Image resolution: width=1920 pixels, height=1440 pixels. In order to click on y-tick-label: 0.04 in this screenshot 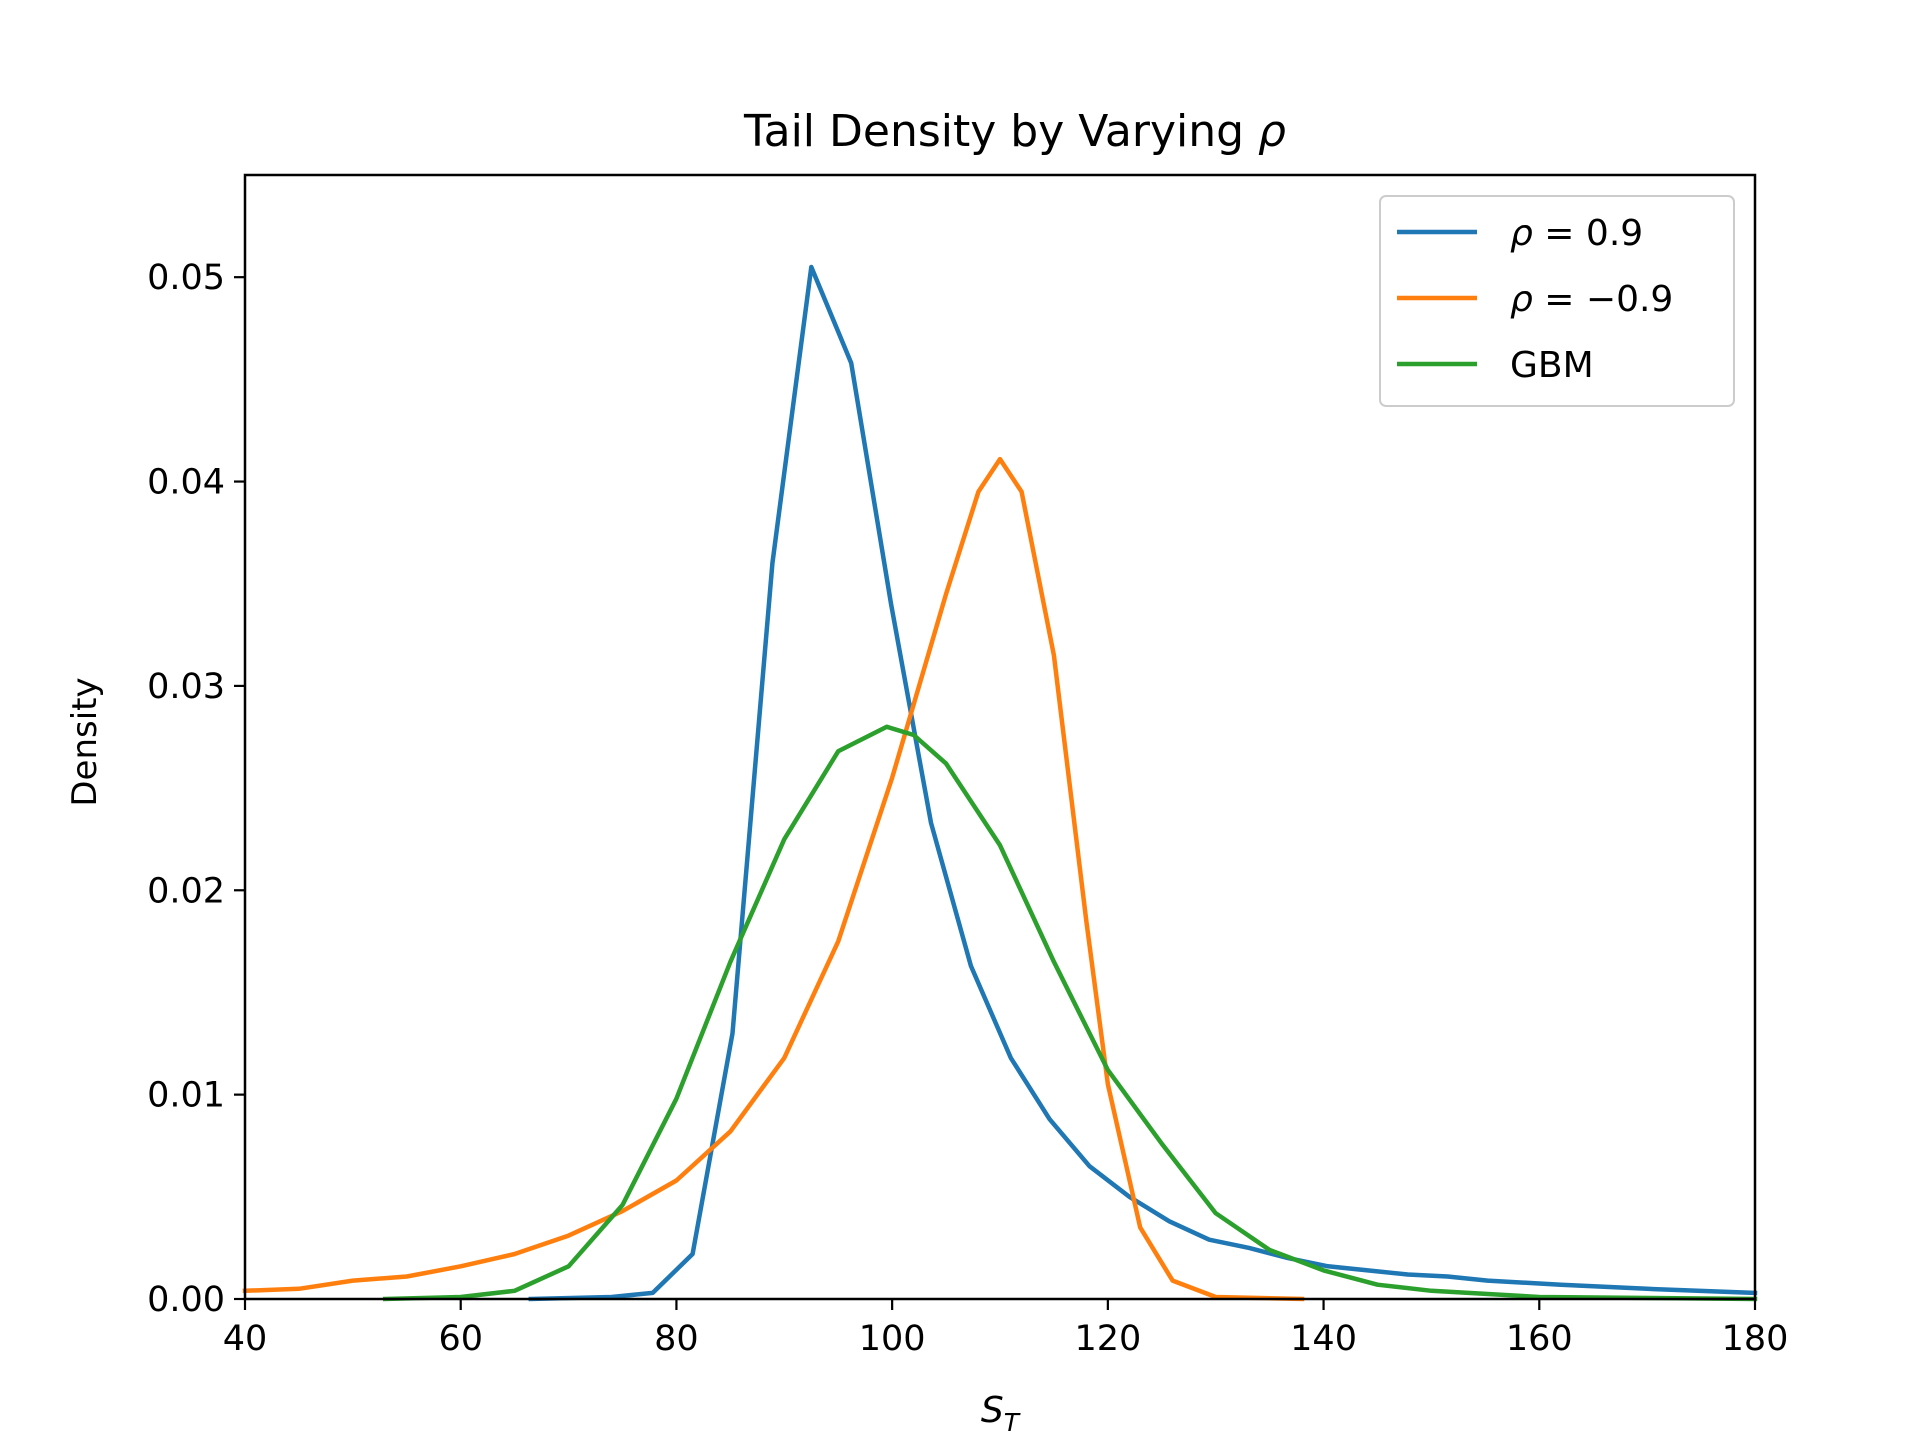, I will do `click(186, 483)`.